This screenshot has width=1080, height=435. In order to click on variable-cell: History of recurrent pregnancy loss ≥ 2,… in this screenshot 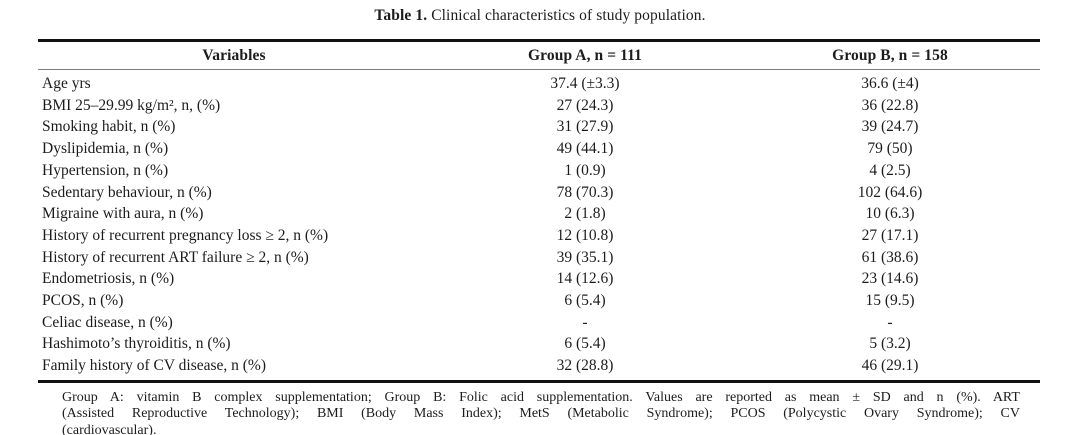, I will do `click(185, 235)`.